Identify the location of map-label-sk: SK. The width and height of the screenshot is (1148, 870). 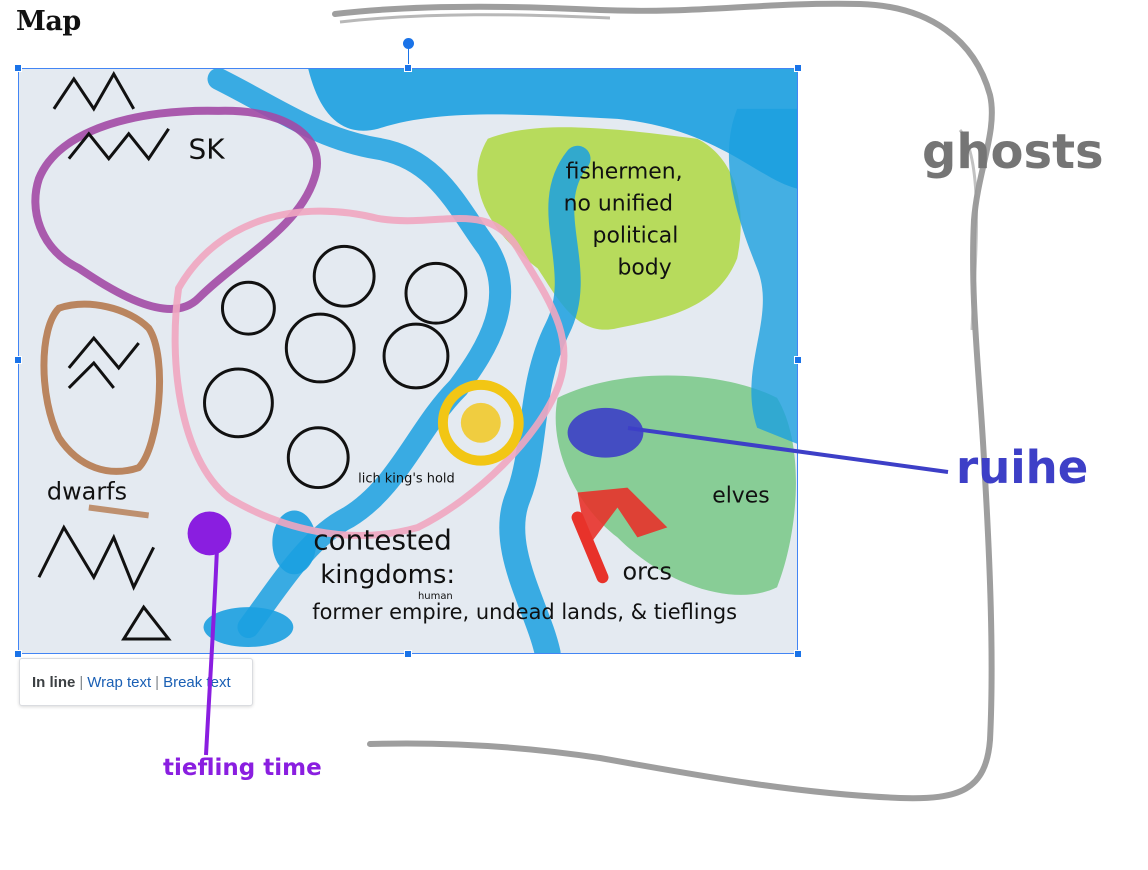
(207, 149).